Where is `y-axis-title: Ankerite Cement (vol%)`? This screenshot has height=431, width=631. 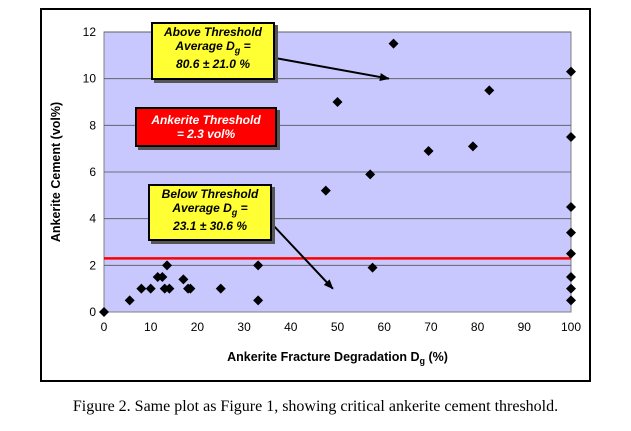 y-axis-title: Ankerite Cement (vol%) is located at coordinates (56, 172).